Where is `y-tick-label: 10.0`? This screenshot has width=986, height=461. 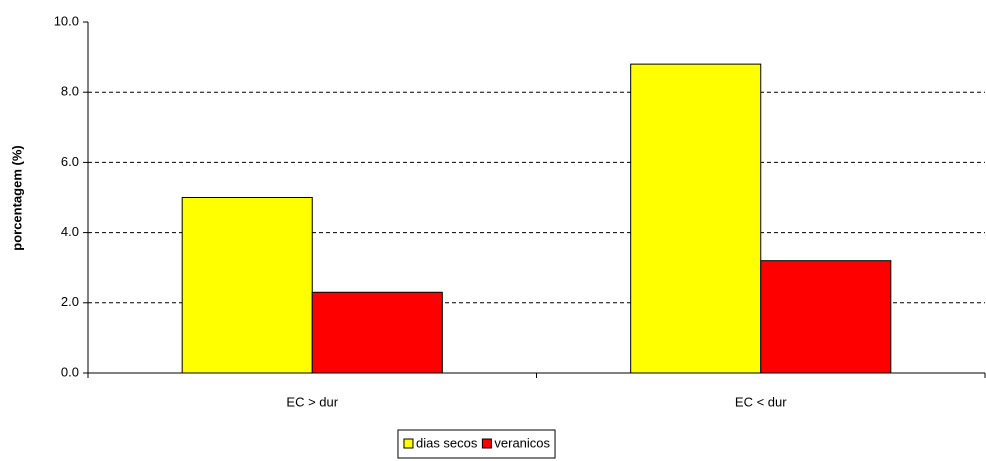
y-tick-label: 10.0 is located at coordinates (66, 20).